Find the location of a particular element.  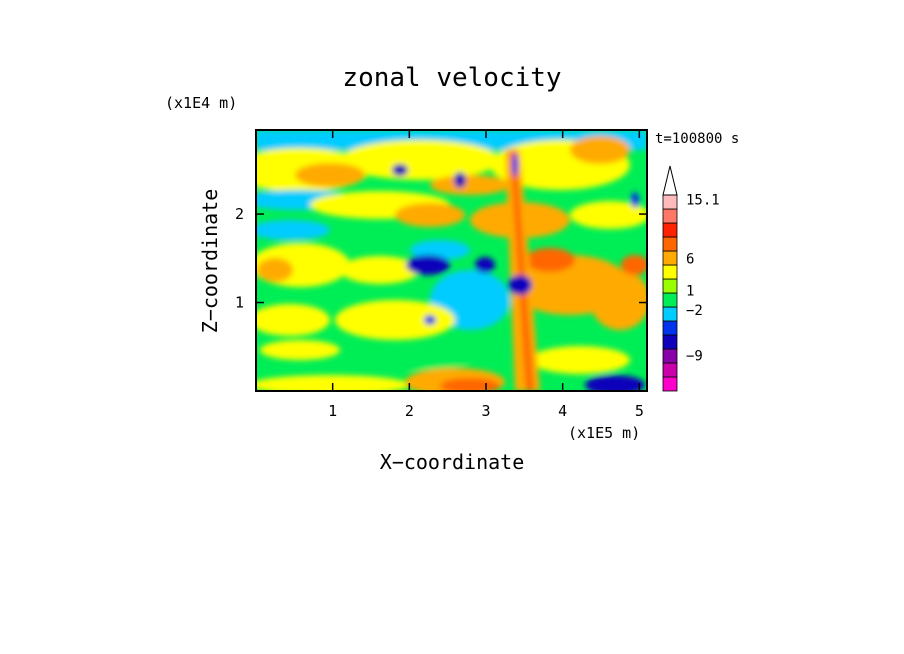

x-tick-label: 2 is located at coordinates (409, 411).